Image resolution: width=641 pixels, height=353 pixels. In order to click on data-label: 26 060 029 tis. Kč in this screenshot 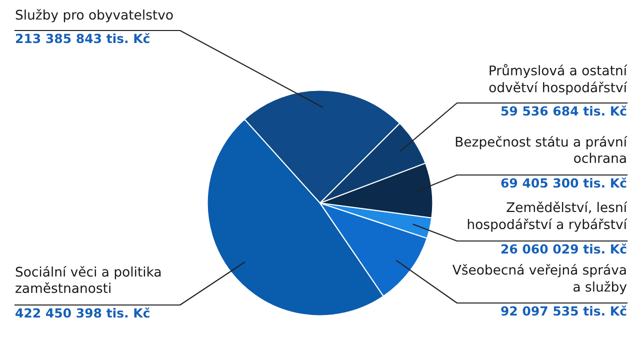, I will do `click(563, 249)`.